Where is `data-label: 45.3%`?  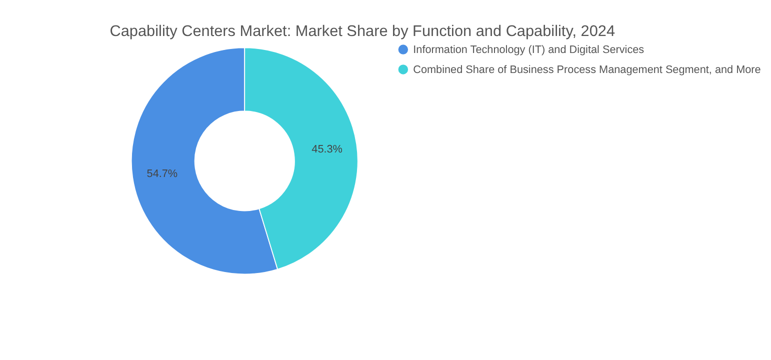 data-label: 45.3% is located at coordinates (327, 149).